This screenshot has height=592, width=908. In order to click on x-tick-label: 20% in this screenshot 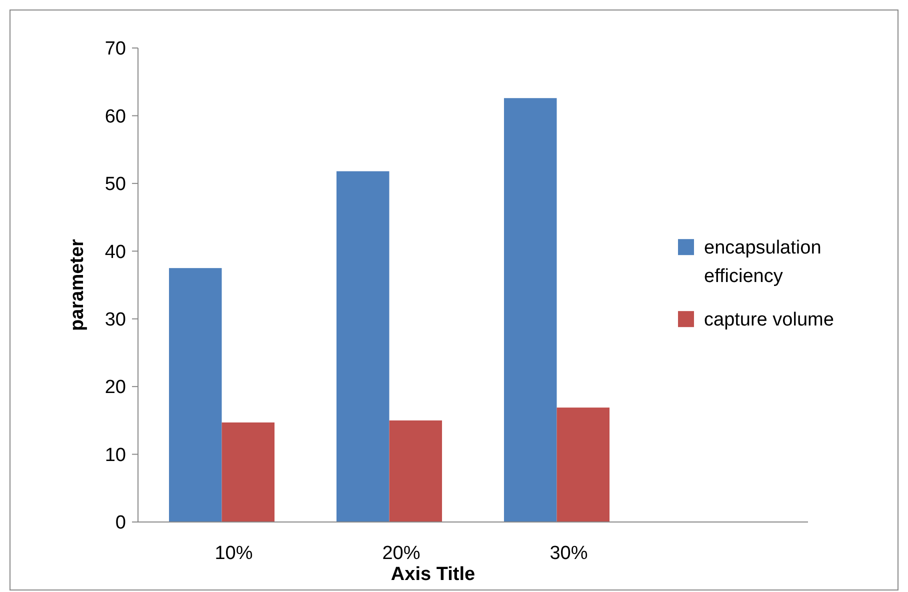, I will do `click(401, 553)`.